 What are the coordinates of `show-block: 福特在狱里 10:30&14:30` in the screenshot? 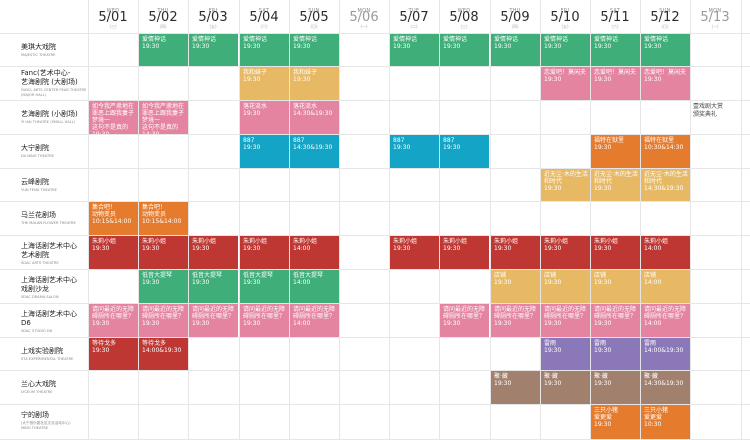 It's located at (665, 151).